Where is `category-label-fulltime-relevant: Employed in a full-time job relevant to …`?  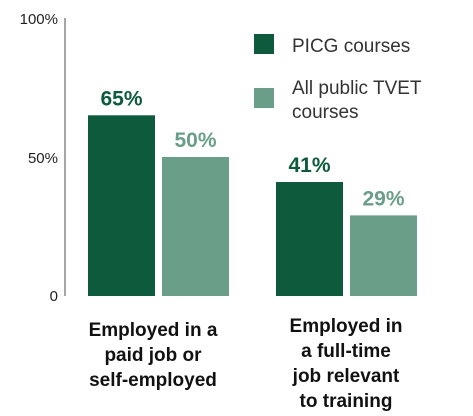
category-label-fulltime-relevant: Employed in a full-time job relevant to … is located at coordinates (346, 364).